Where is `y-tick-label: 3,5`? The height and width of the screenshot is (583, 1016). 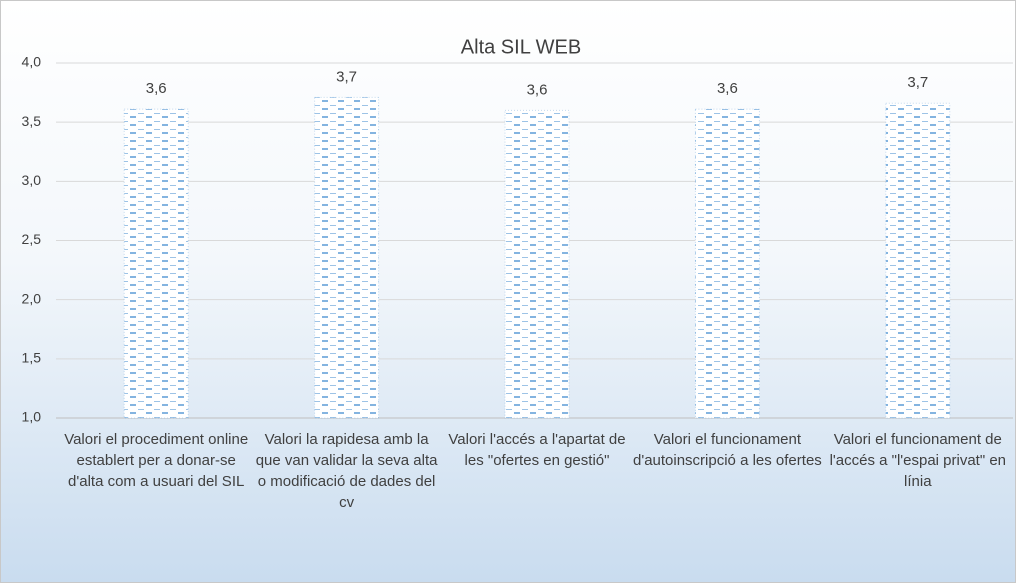 y-tick-label: 3,5 is located at coordinates (32, 121).